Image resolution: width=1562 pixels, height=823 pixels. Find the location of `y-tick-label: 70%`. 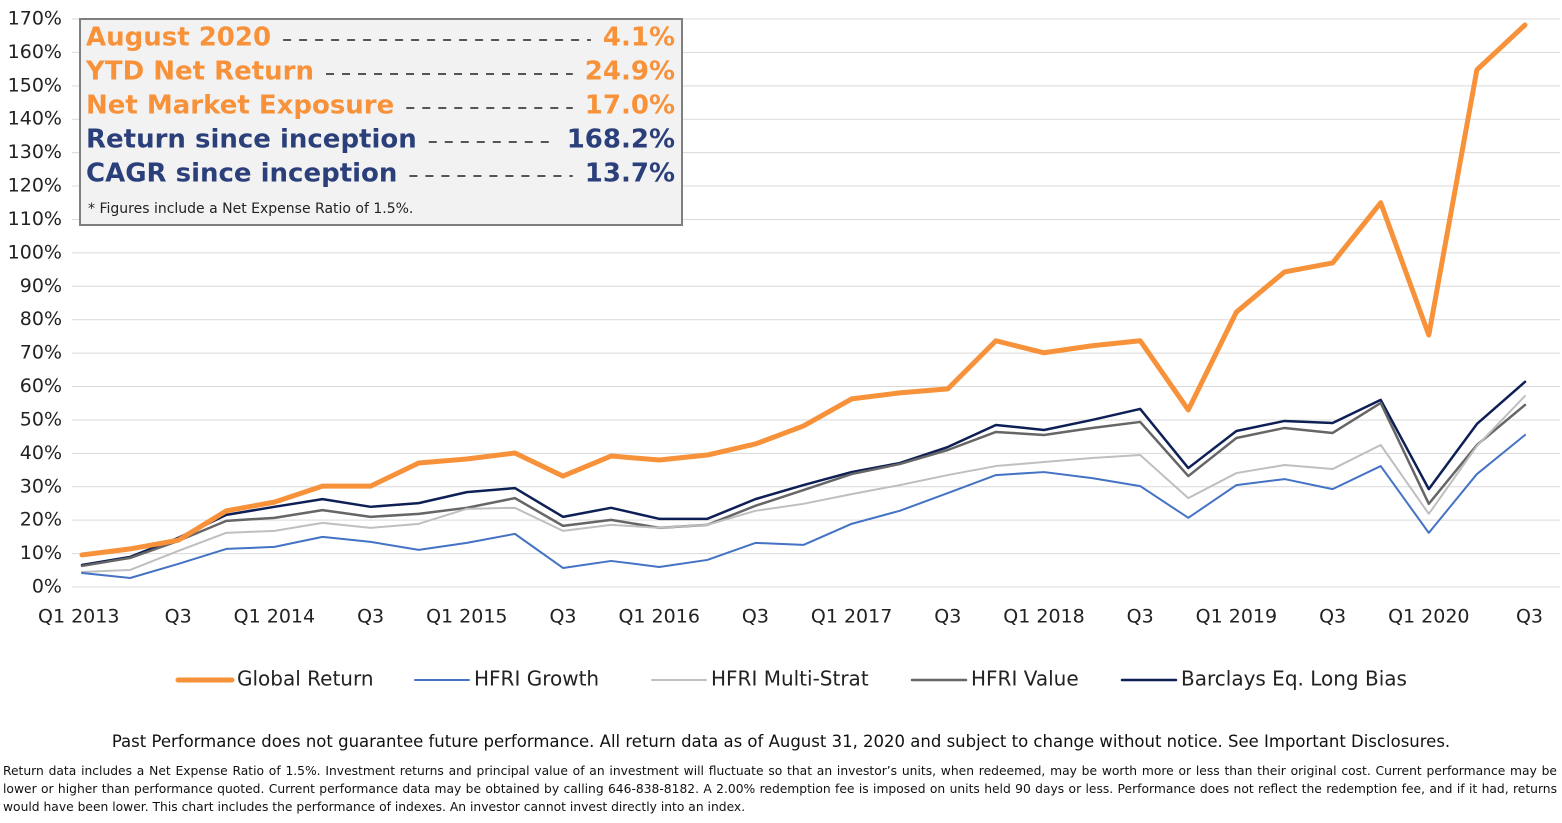

y-tick-label: 70% is located at coordinates (41, 353).